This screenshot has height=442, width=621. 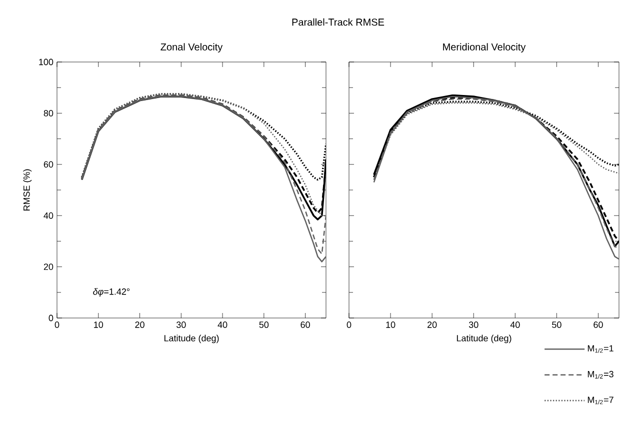 I want to click on annotation: δφ=1.42°, so click(x=111, y=292).